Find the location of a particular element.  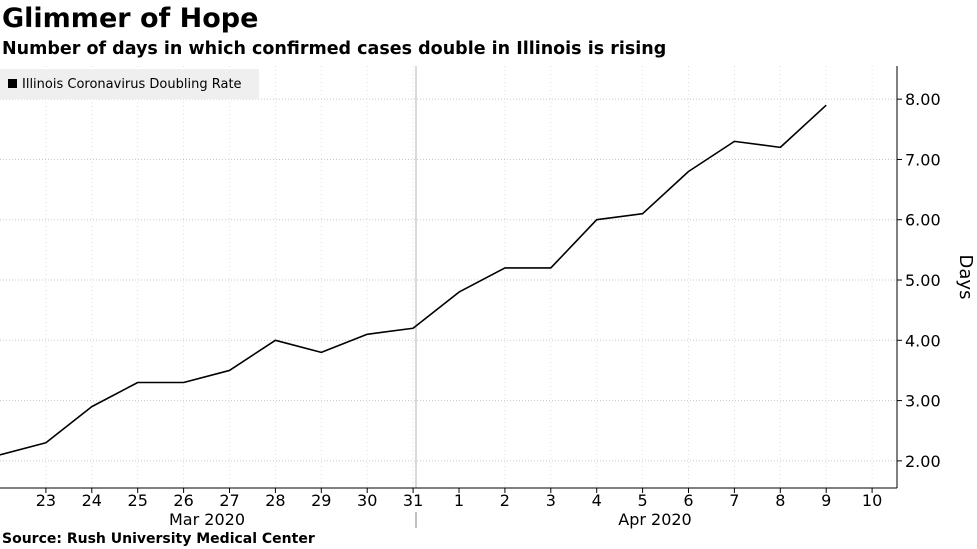

x-tick-label: 5 is located at coordinates (643, 500).